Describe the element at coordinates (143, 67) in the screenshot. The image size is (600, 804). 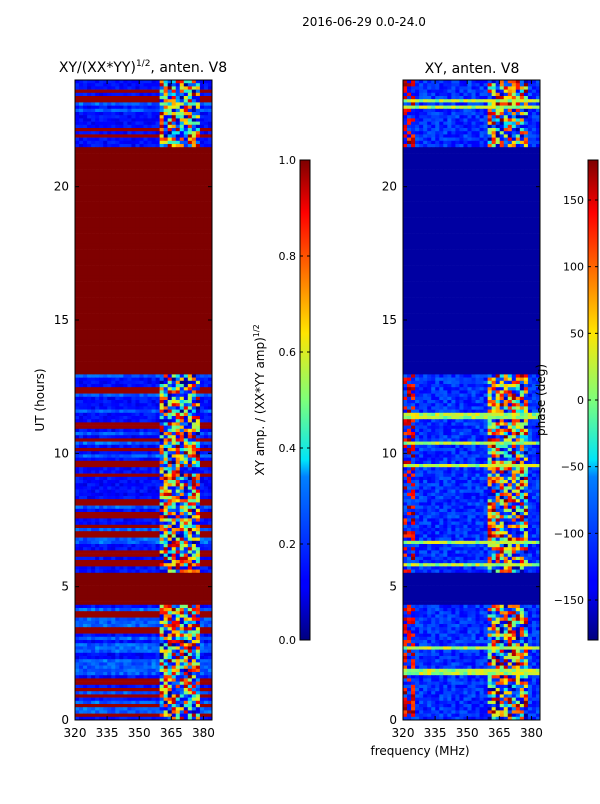
I see `amp-panel-title: XY/(XX*YY)1/2, anten. V8` at that location.